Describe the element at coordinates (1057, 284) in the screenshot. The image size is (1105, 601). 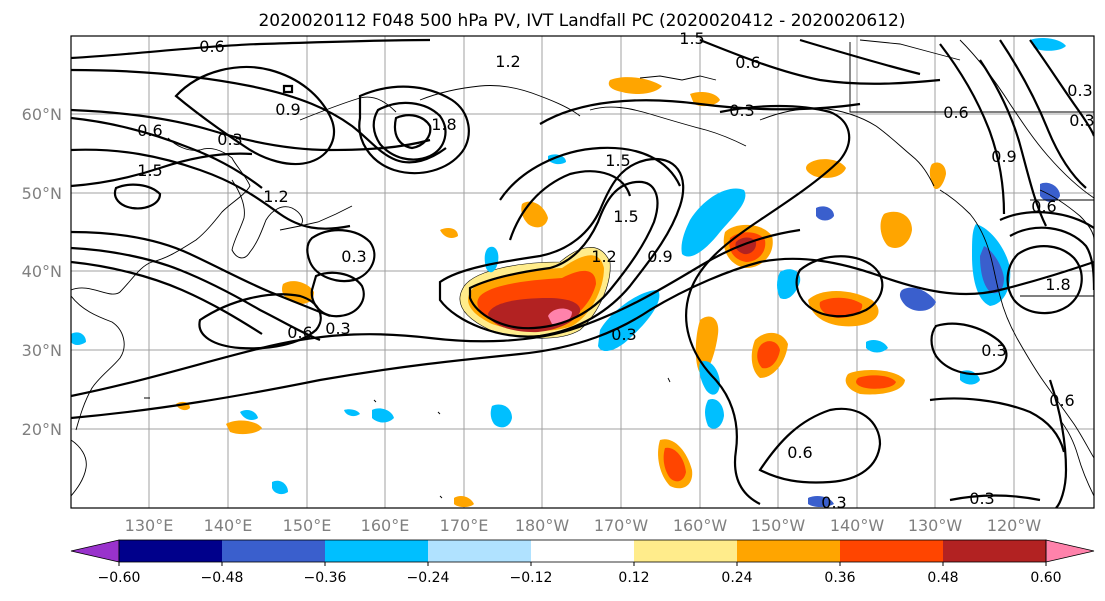
I see `contour-label: 1.8` at that location.